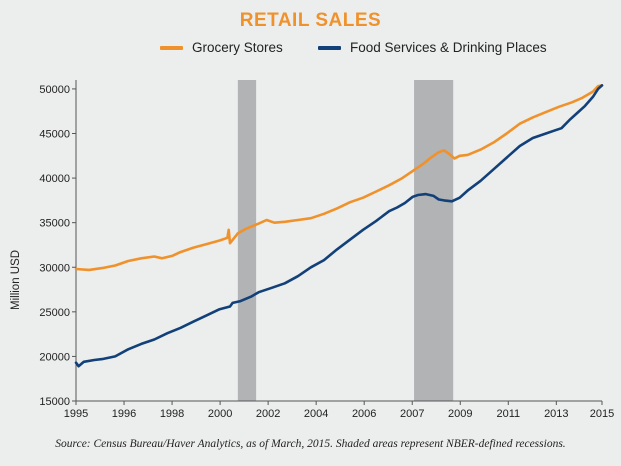 This screenshot has height=466, width=621. I want to click on legend-item-food-services: Food Services & Drinking Places, so click(432, 47).